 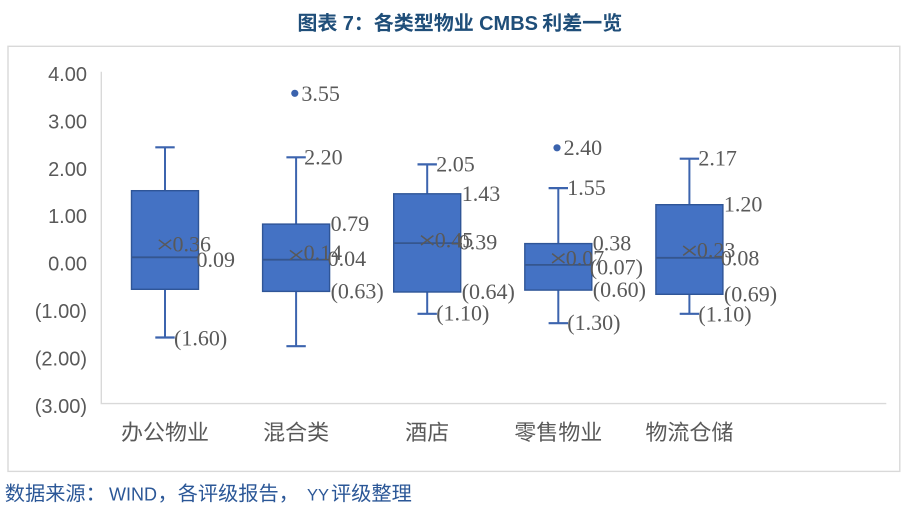 I want to click on svg-text: (0.07), so click(x=616, y=267).